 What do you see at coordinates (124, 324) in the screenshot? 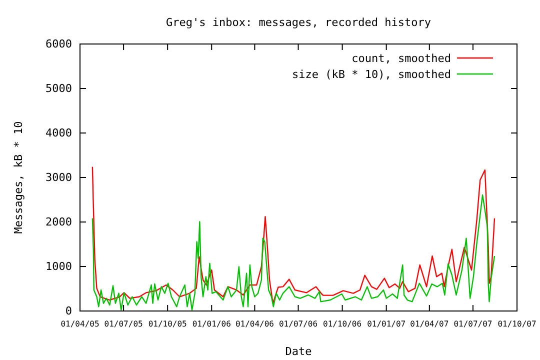
I see `x-tick-label: 01/07/05` at bounding box center [124, 324].